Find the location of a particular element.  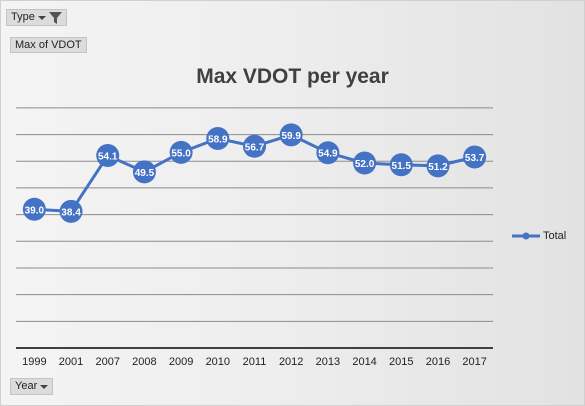

x-tick-label: 2010 is located at coordinates (218, 362).